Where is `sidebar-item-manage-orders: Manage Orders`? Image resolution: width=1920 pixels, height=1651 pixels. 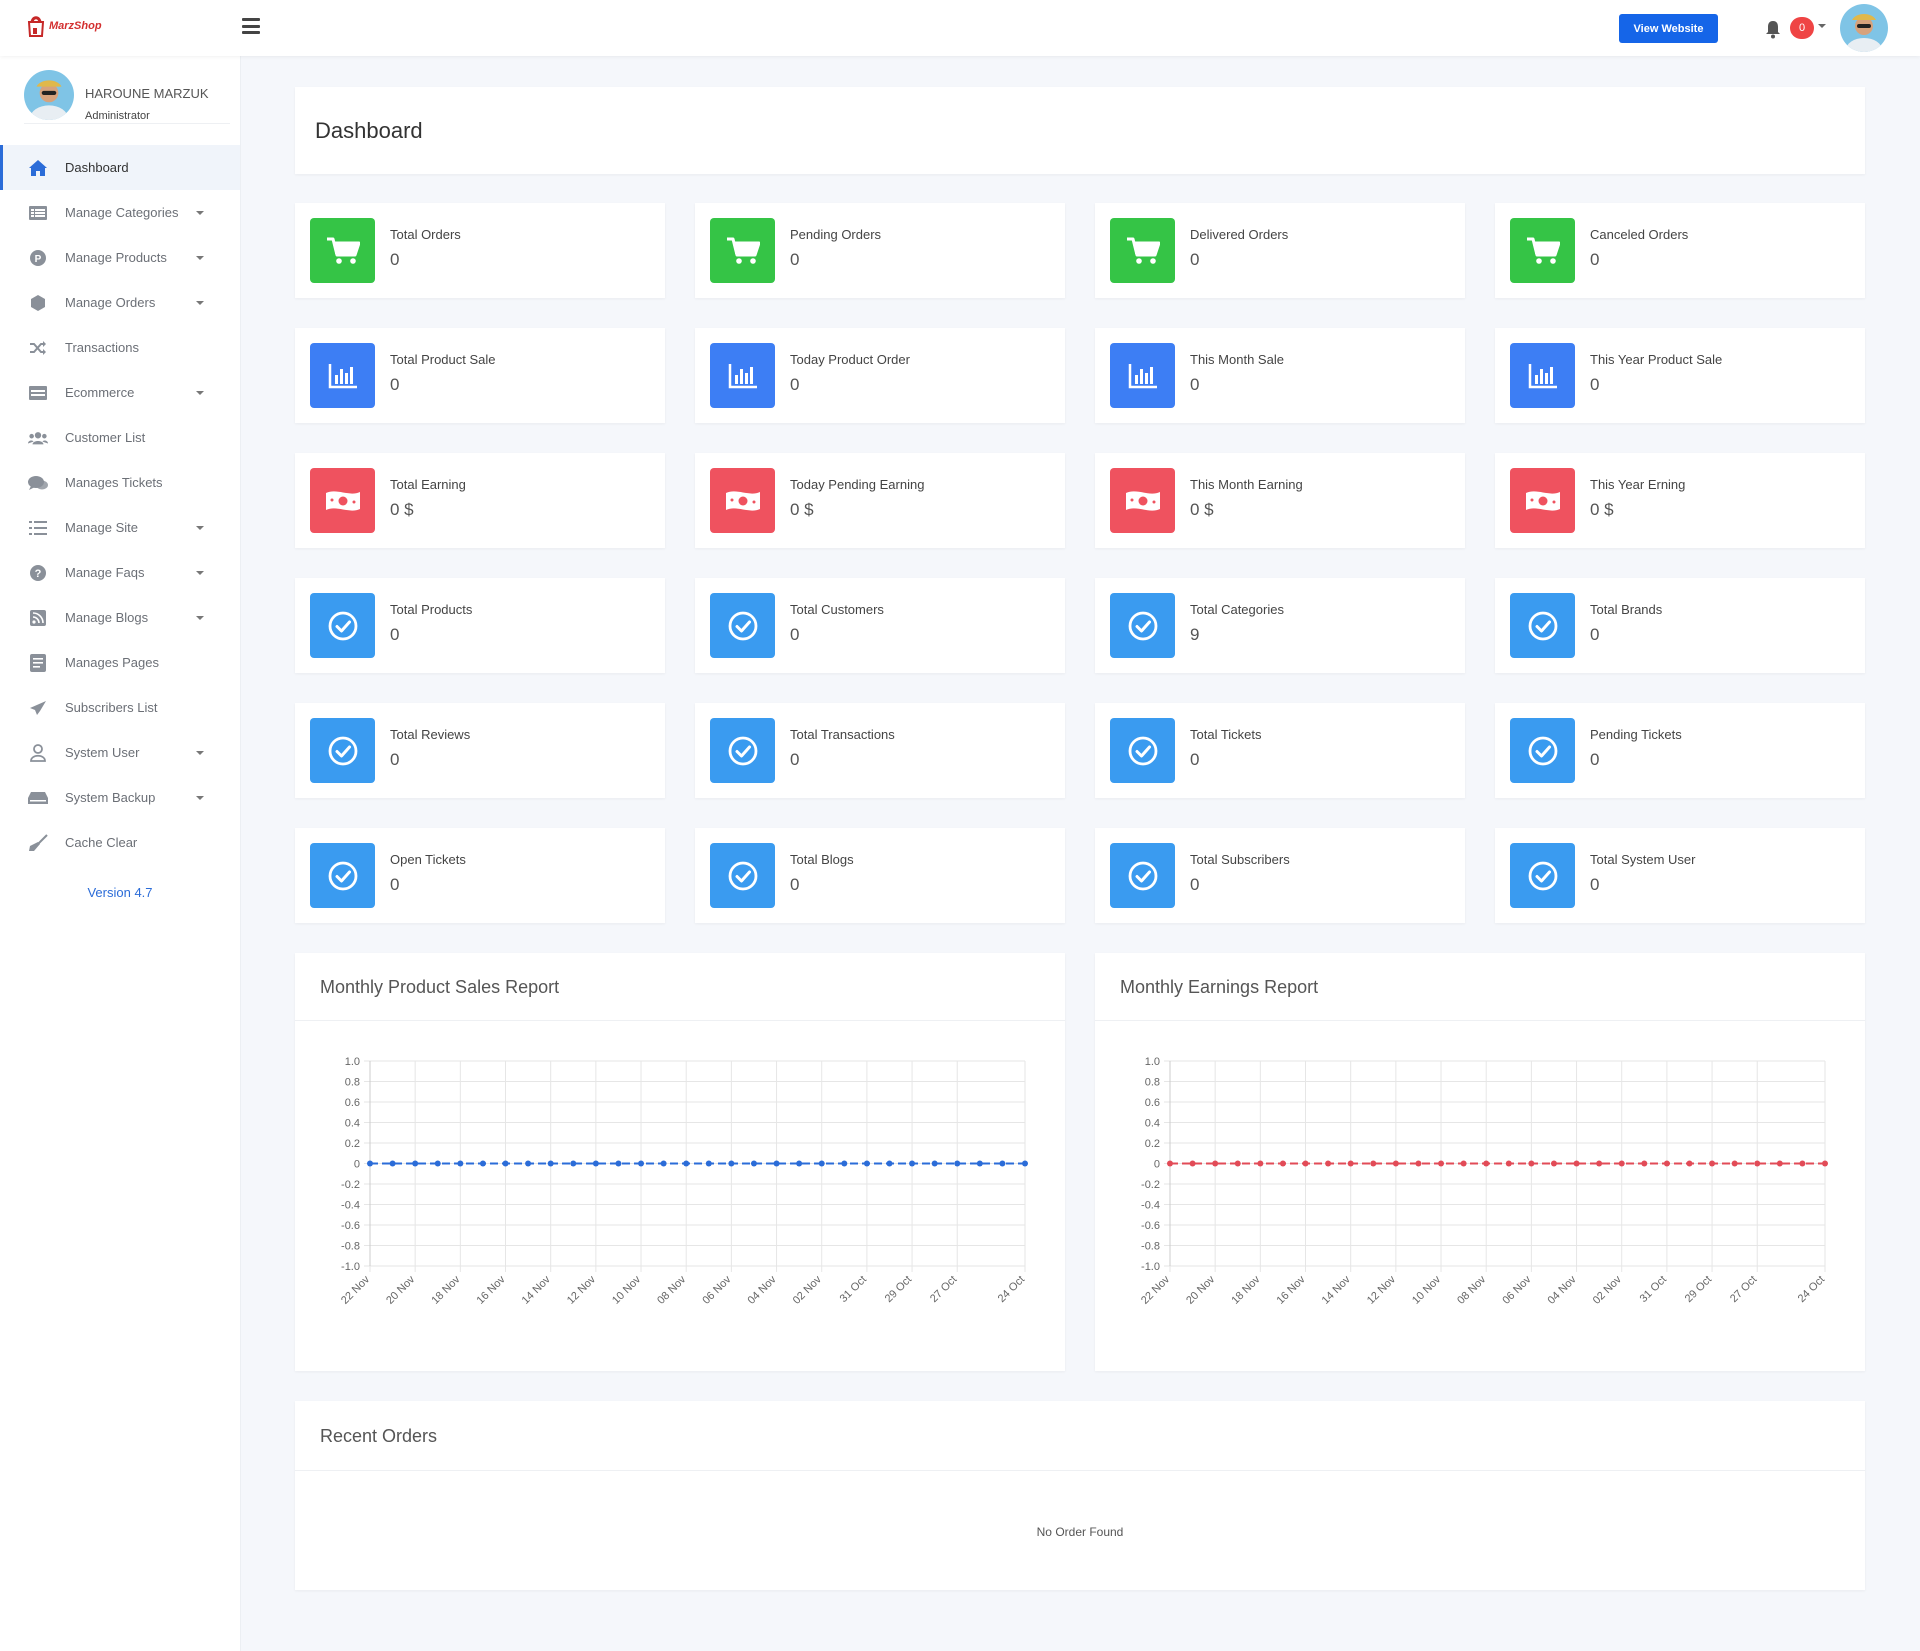 sidebar-item-manage-orders: Manage Orders is located at coordinates (120, 302).